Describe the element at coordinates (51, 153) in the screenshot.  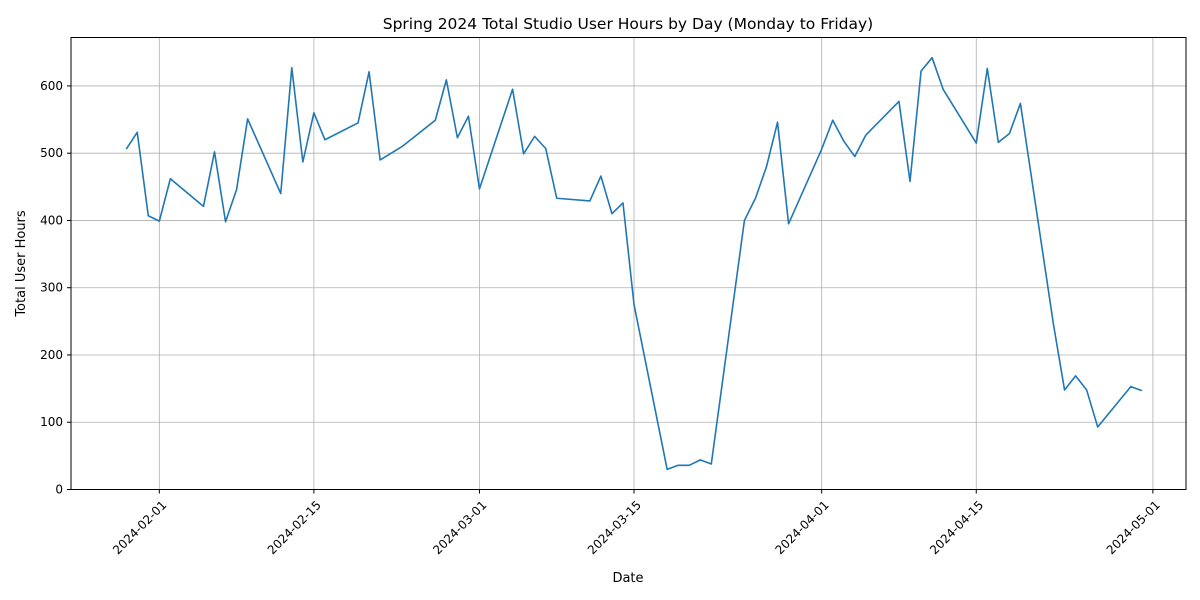
I see `y-tick-label: 500` at that location.